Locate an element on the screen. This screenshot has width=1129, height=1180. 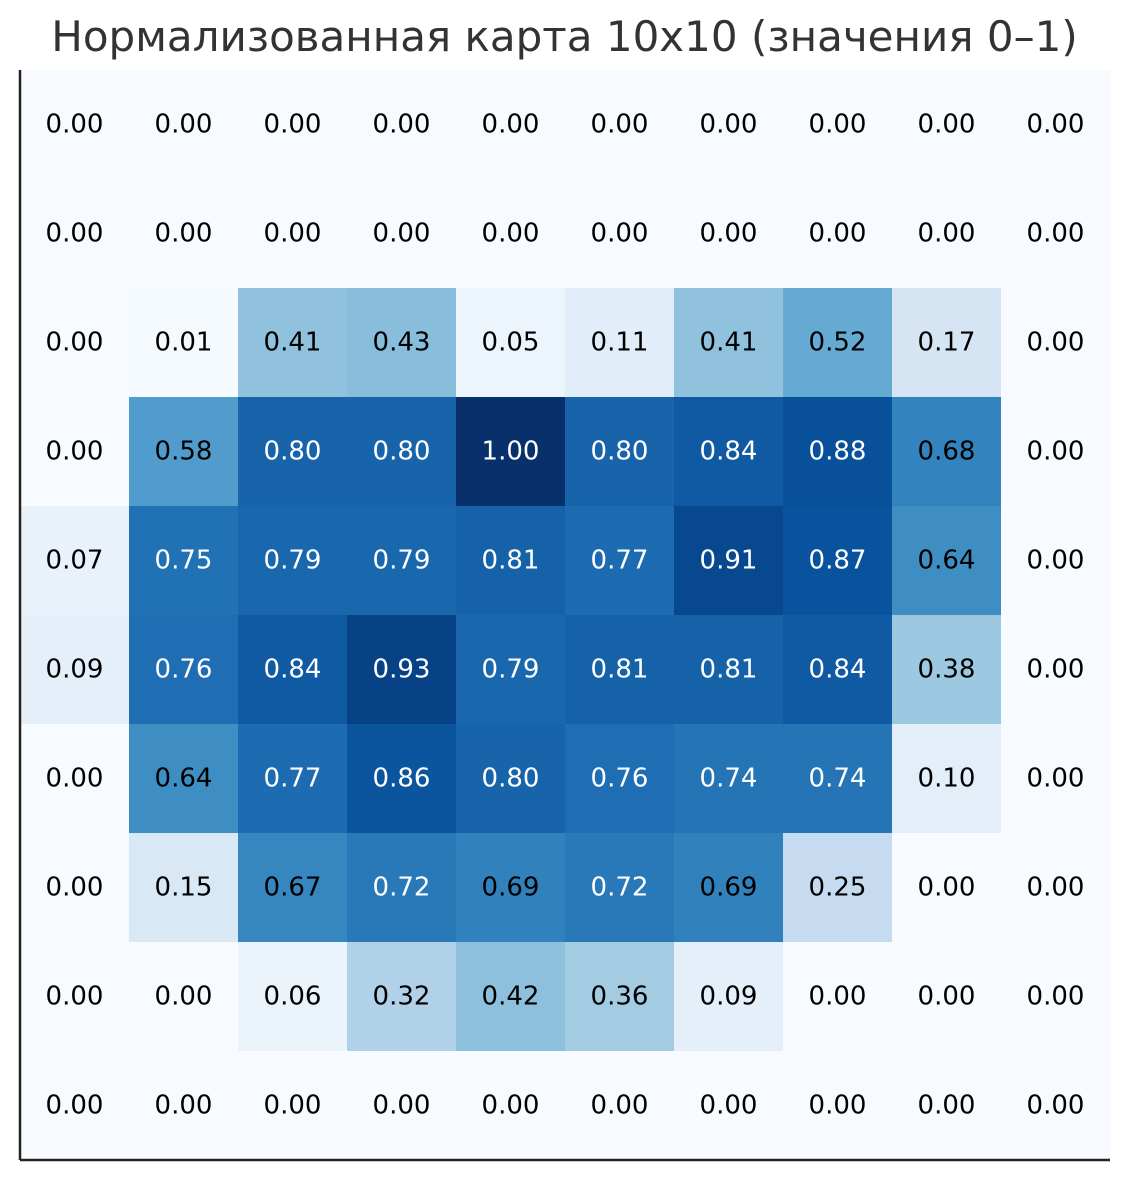
heatmap-cell-label: 0.79 is located at coordinates (511, 670).